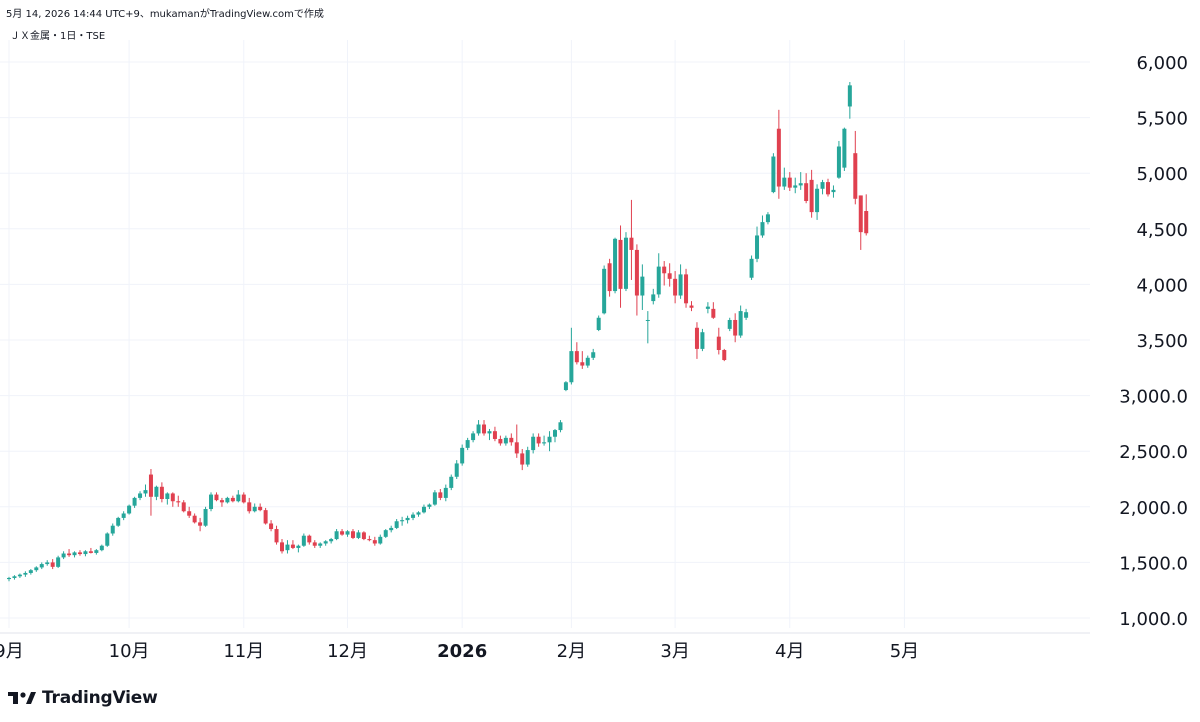 The height and width of the screenshot is (722, 1200). I want to click on tradingview-logo: TradingView, so click(83, 698).